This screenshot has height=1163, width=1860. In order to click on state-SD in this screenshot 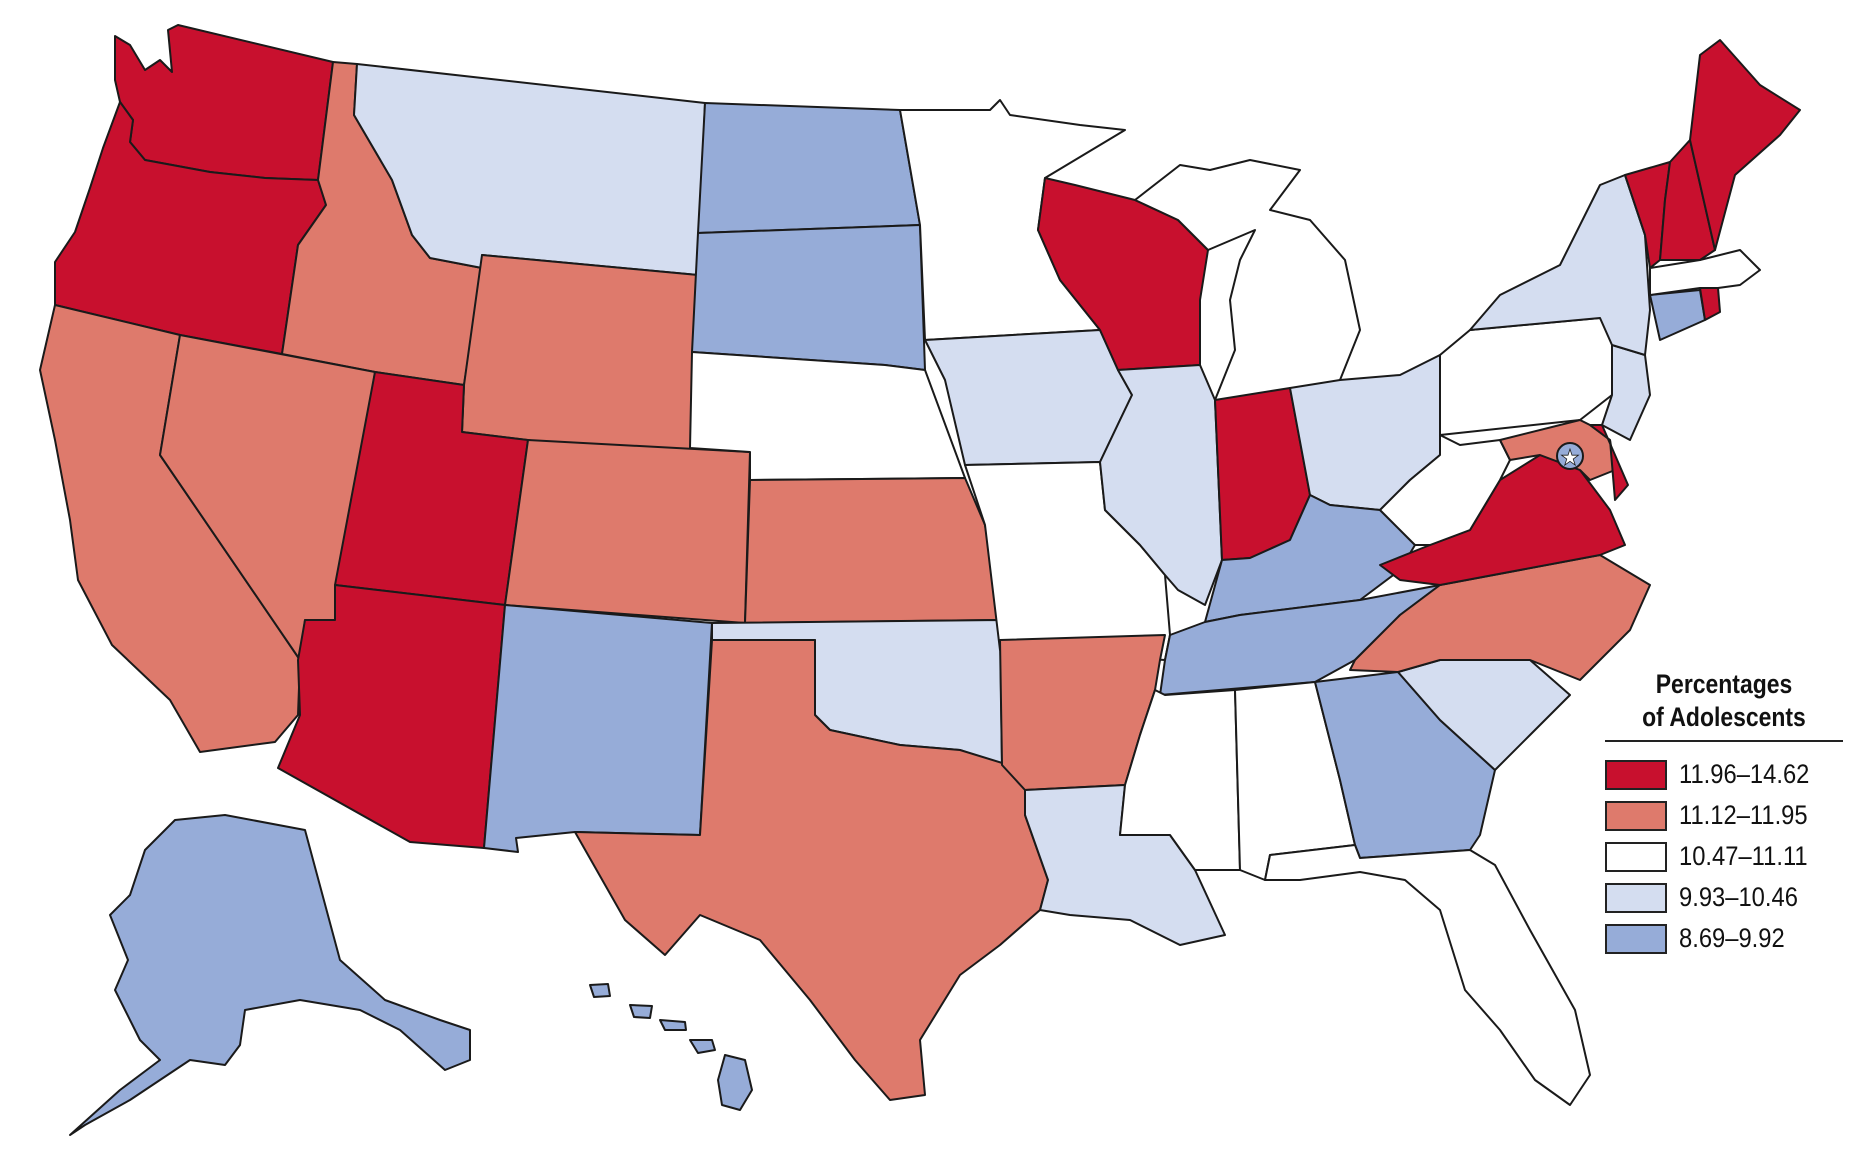, I will do `click(808, 297)`.